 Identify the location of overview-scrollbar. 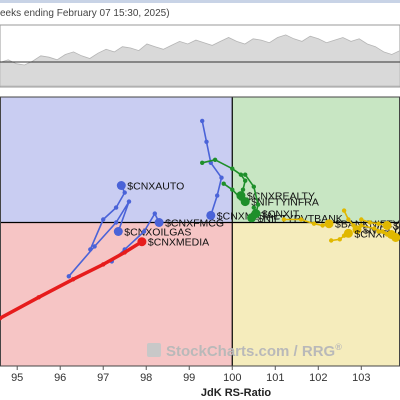
(200, 1).